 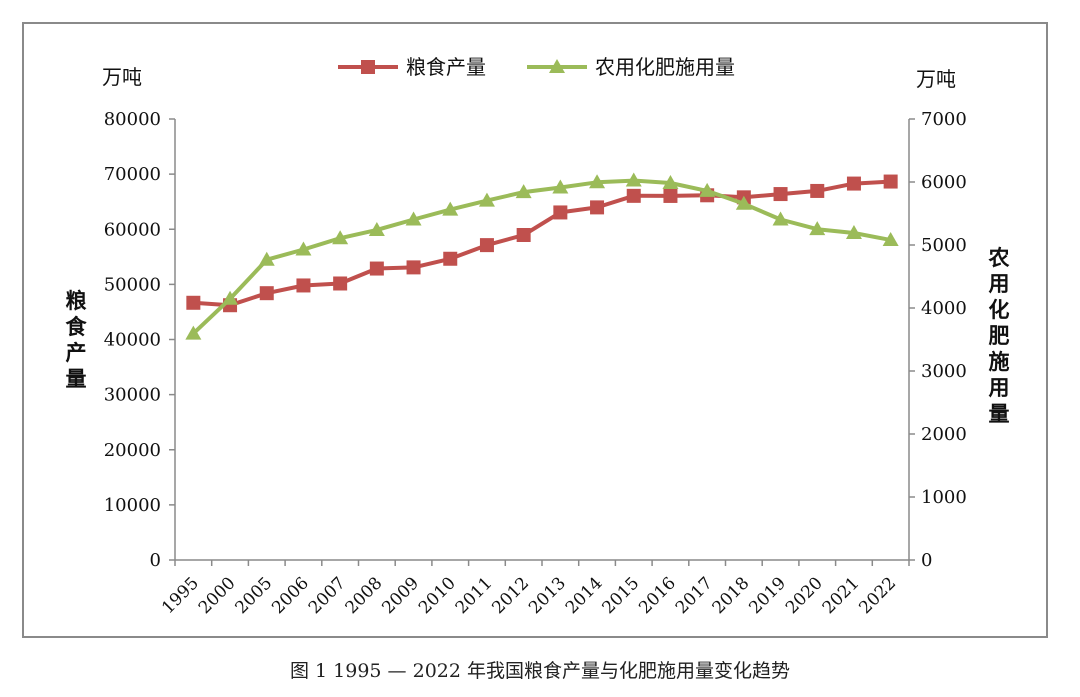 I want to click on figure-caption: 图 1 1995 — 2022 年我国粮食产量与化肥施用量变化趋势, so click(x=540, y=671).